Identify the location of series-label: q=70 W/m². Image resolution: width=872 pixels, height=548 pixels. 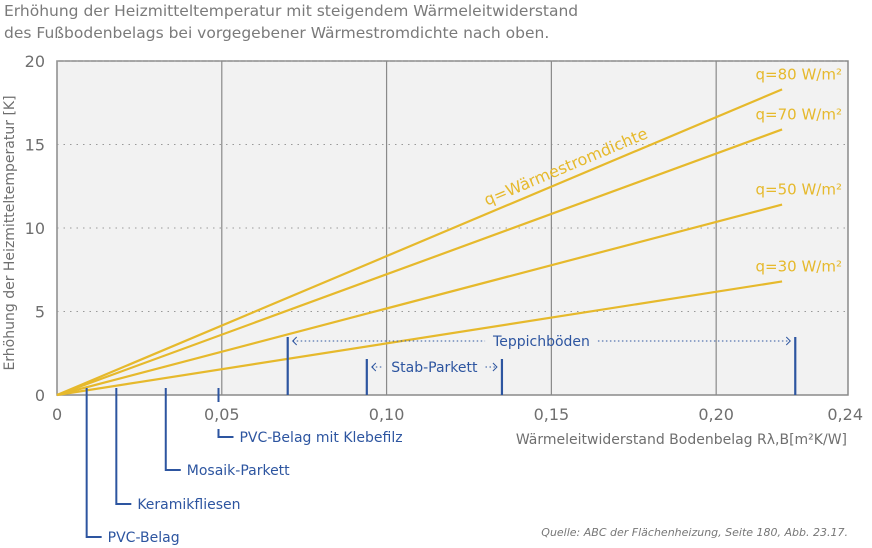
(799, 114).